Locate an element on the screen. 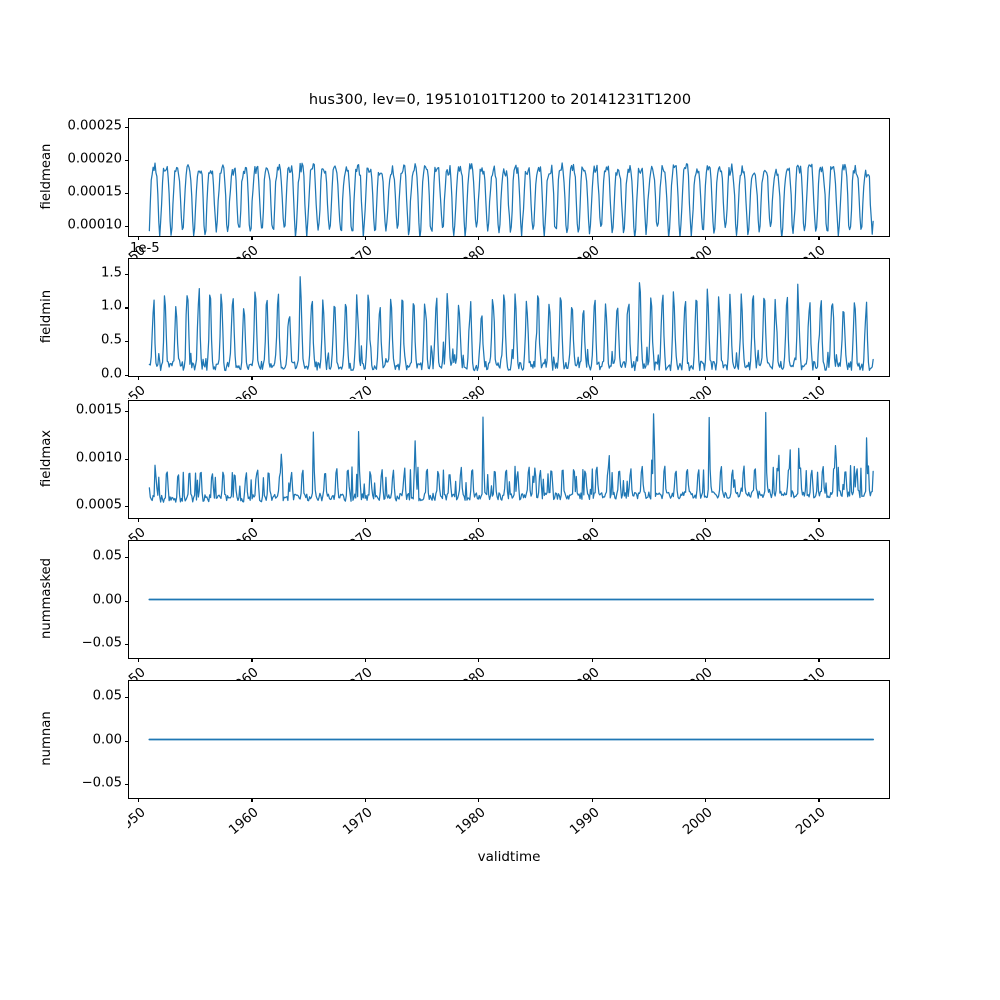 This screenshot has height=1000, width=1000. plot-panel-fieldmax is located at coordinates (507, 461).